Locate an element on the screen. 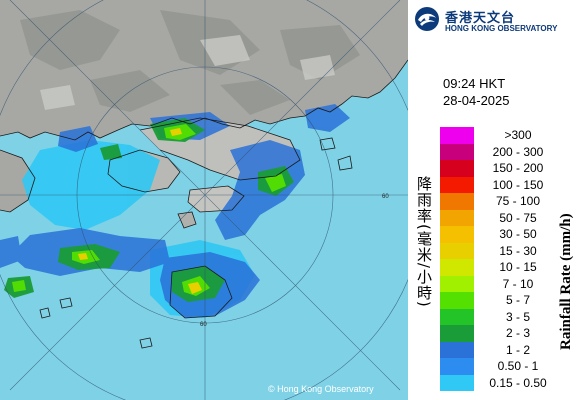 The height and width of the screenshot is (400, 577). legend-range-label: 7 - 10 is located at coordinates (518, 284).